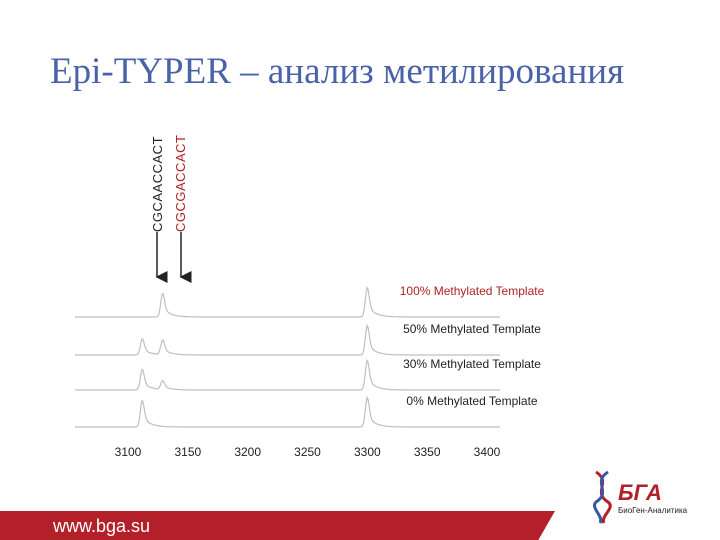  I want to click on slide-title: Epi-TYPER – анализ метилирования, so click(337, 71).